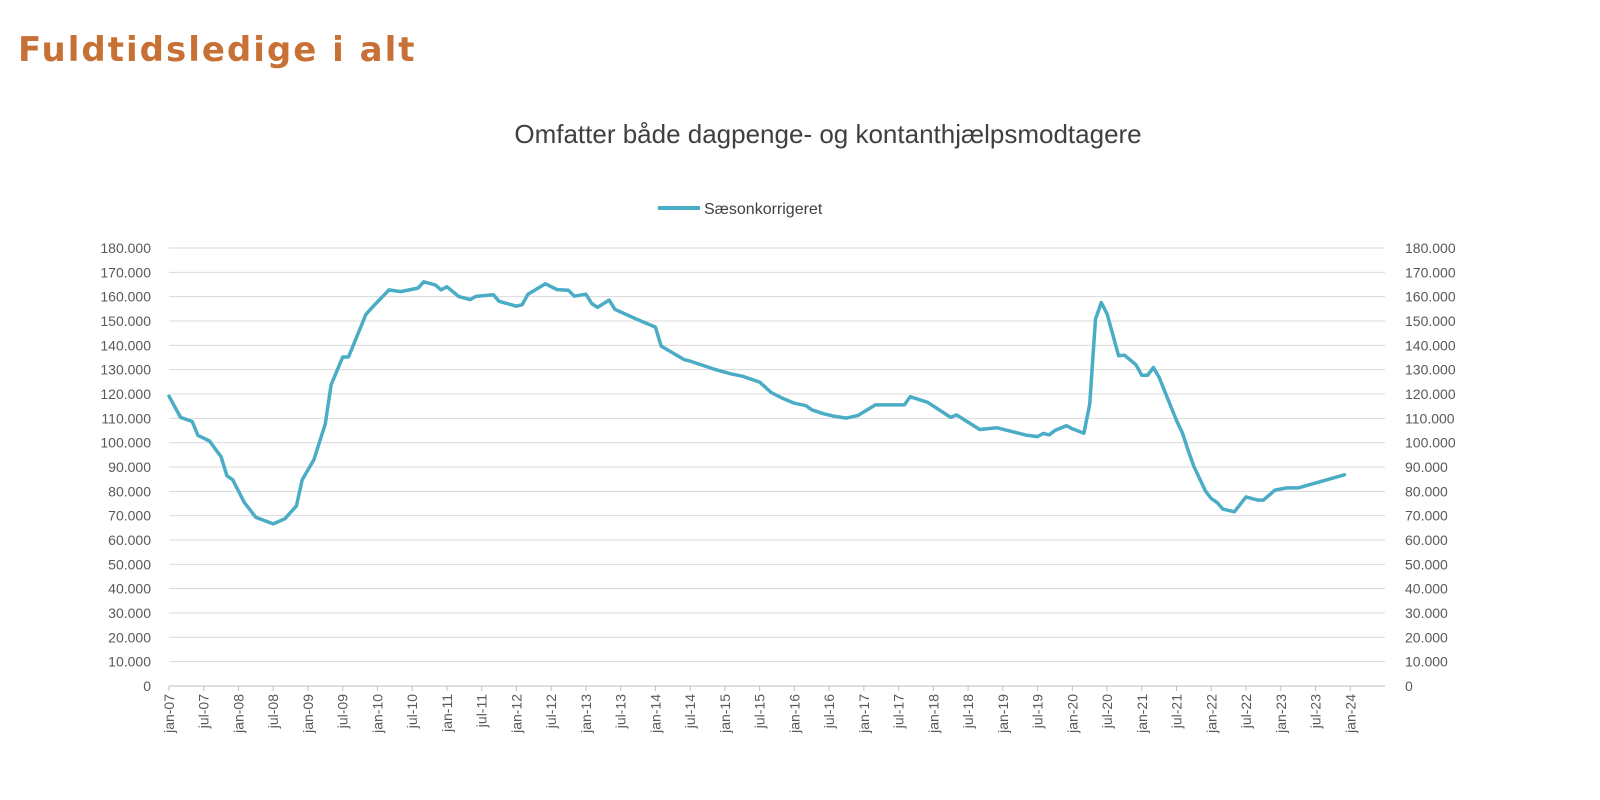 This screenshot has height=800, width=1600. What do you see at coordinates (147, 686) in the screenshot?
I see `y-tick-label-left: 0` at bounding box center [147, 686].